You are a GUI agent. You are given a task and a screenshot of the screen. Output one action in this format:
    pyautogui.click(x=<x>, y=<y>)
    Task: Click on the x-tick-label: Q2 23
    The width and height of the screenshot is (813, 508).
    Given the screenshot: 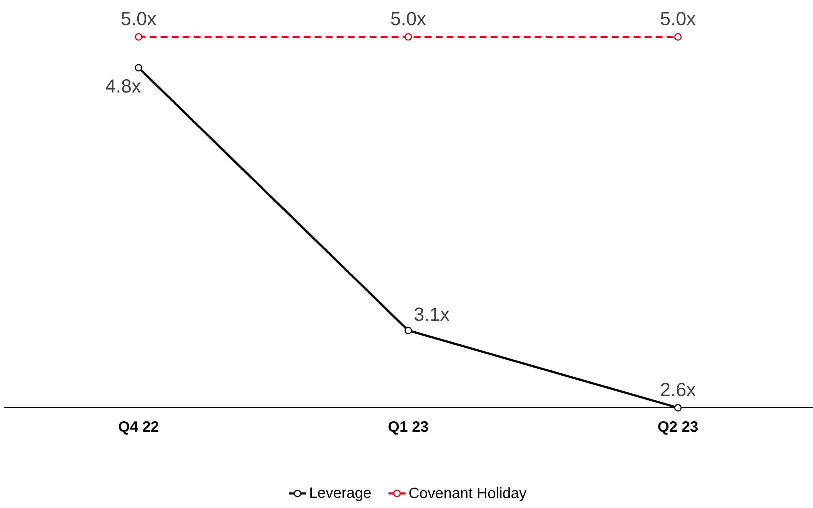 What is the action you would take?
    pyautogui.click(x=678, y=428)
    